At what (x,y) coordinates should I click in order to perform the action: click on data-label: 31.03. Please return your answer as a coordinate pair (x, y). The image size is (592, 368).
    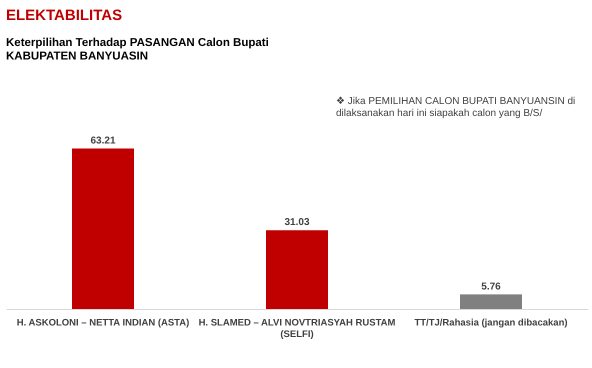
    Looking at the image, I should click on (297, 222).